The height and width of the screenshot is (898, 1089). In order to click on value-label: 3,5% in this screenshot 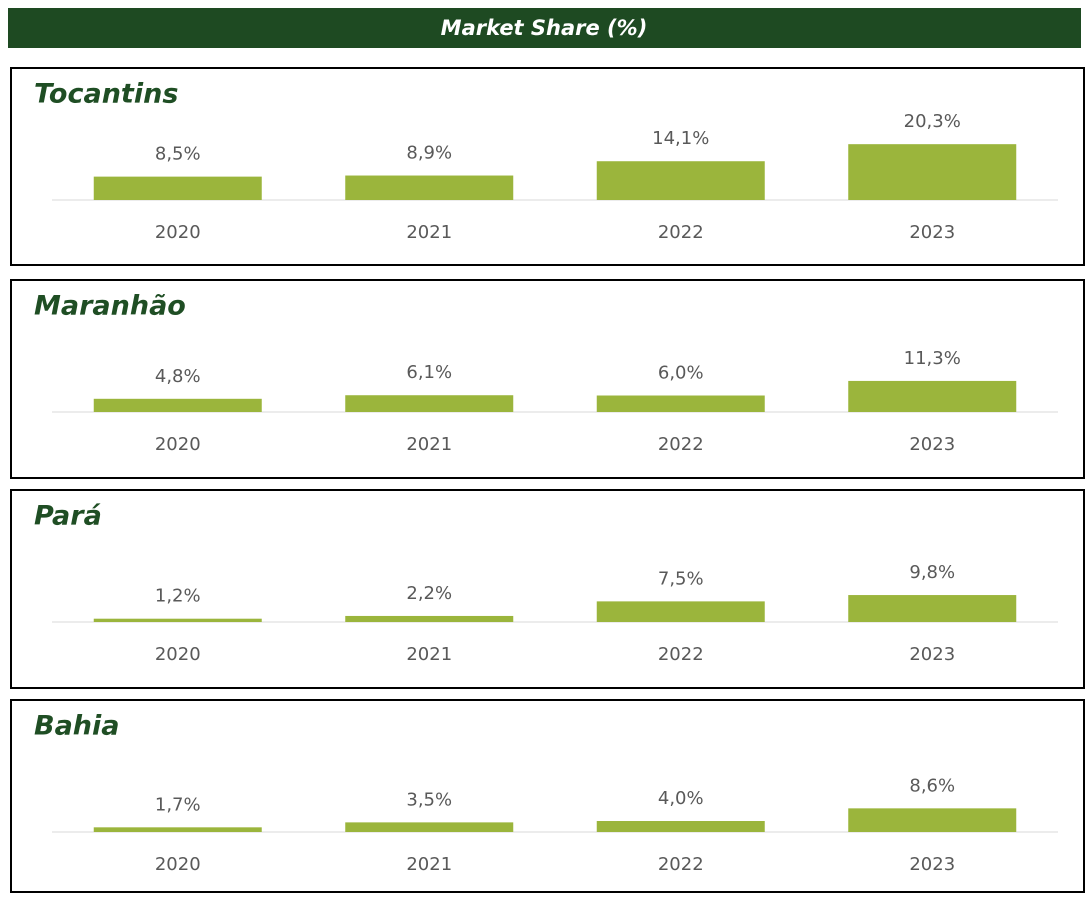, I will do `click(429, 799)`.